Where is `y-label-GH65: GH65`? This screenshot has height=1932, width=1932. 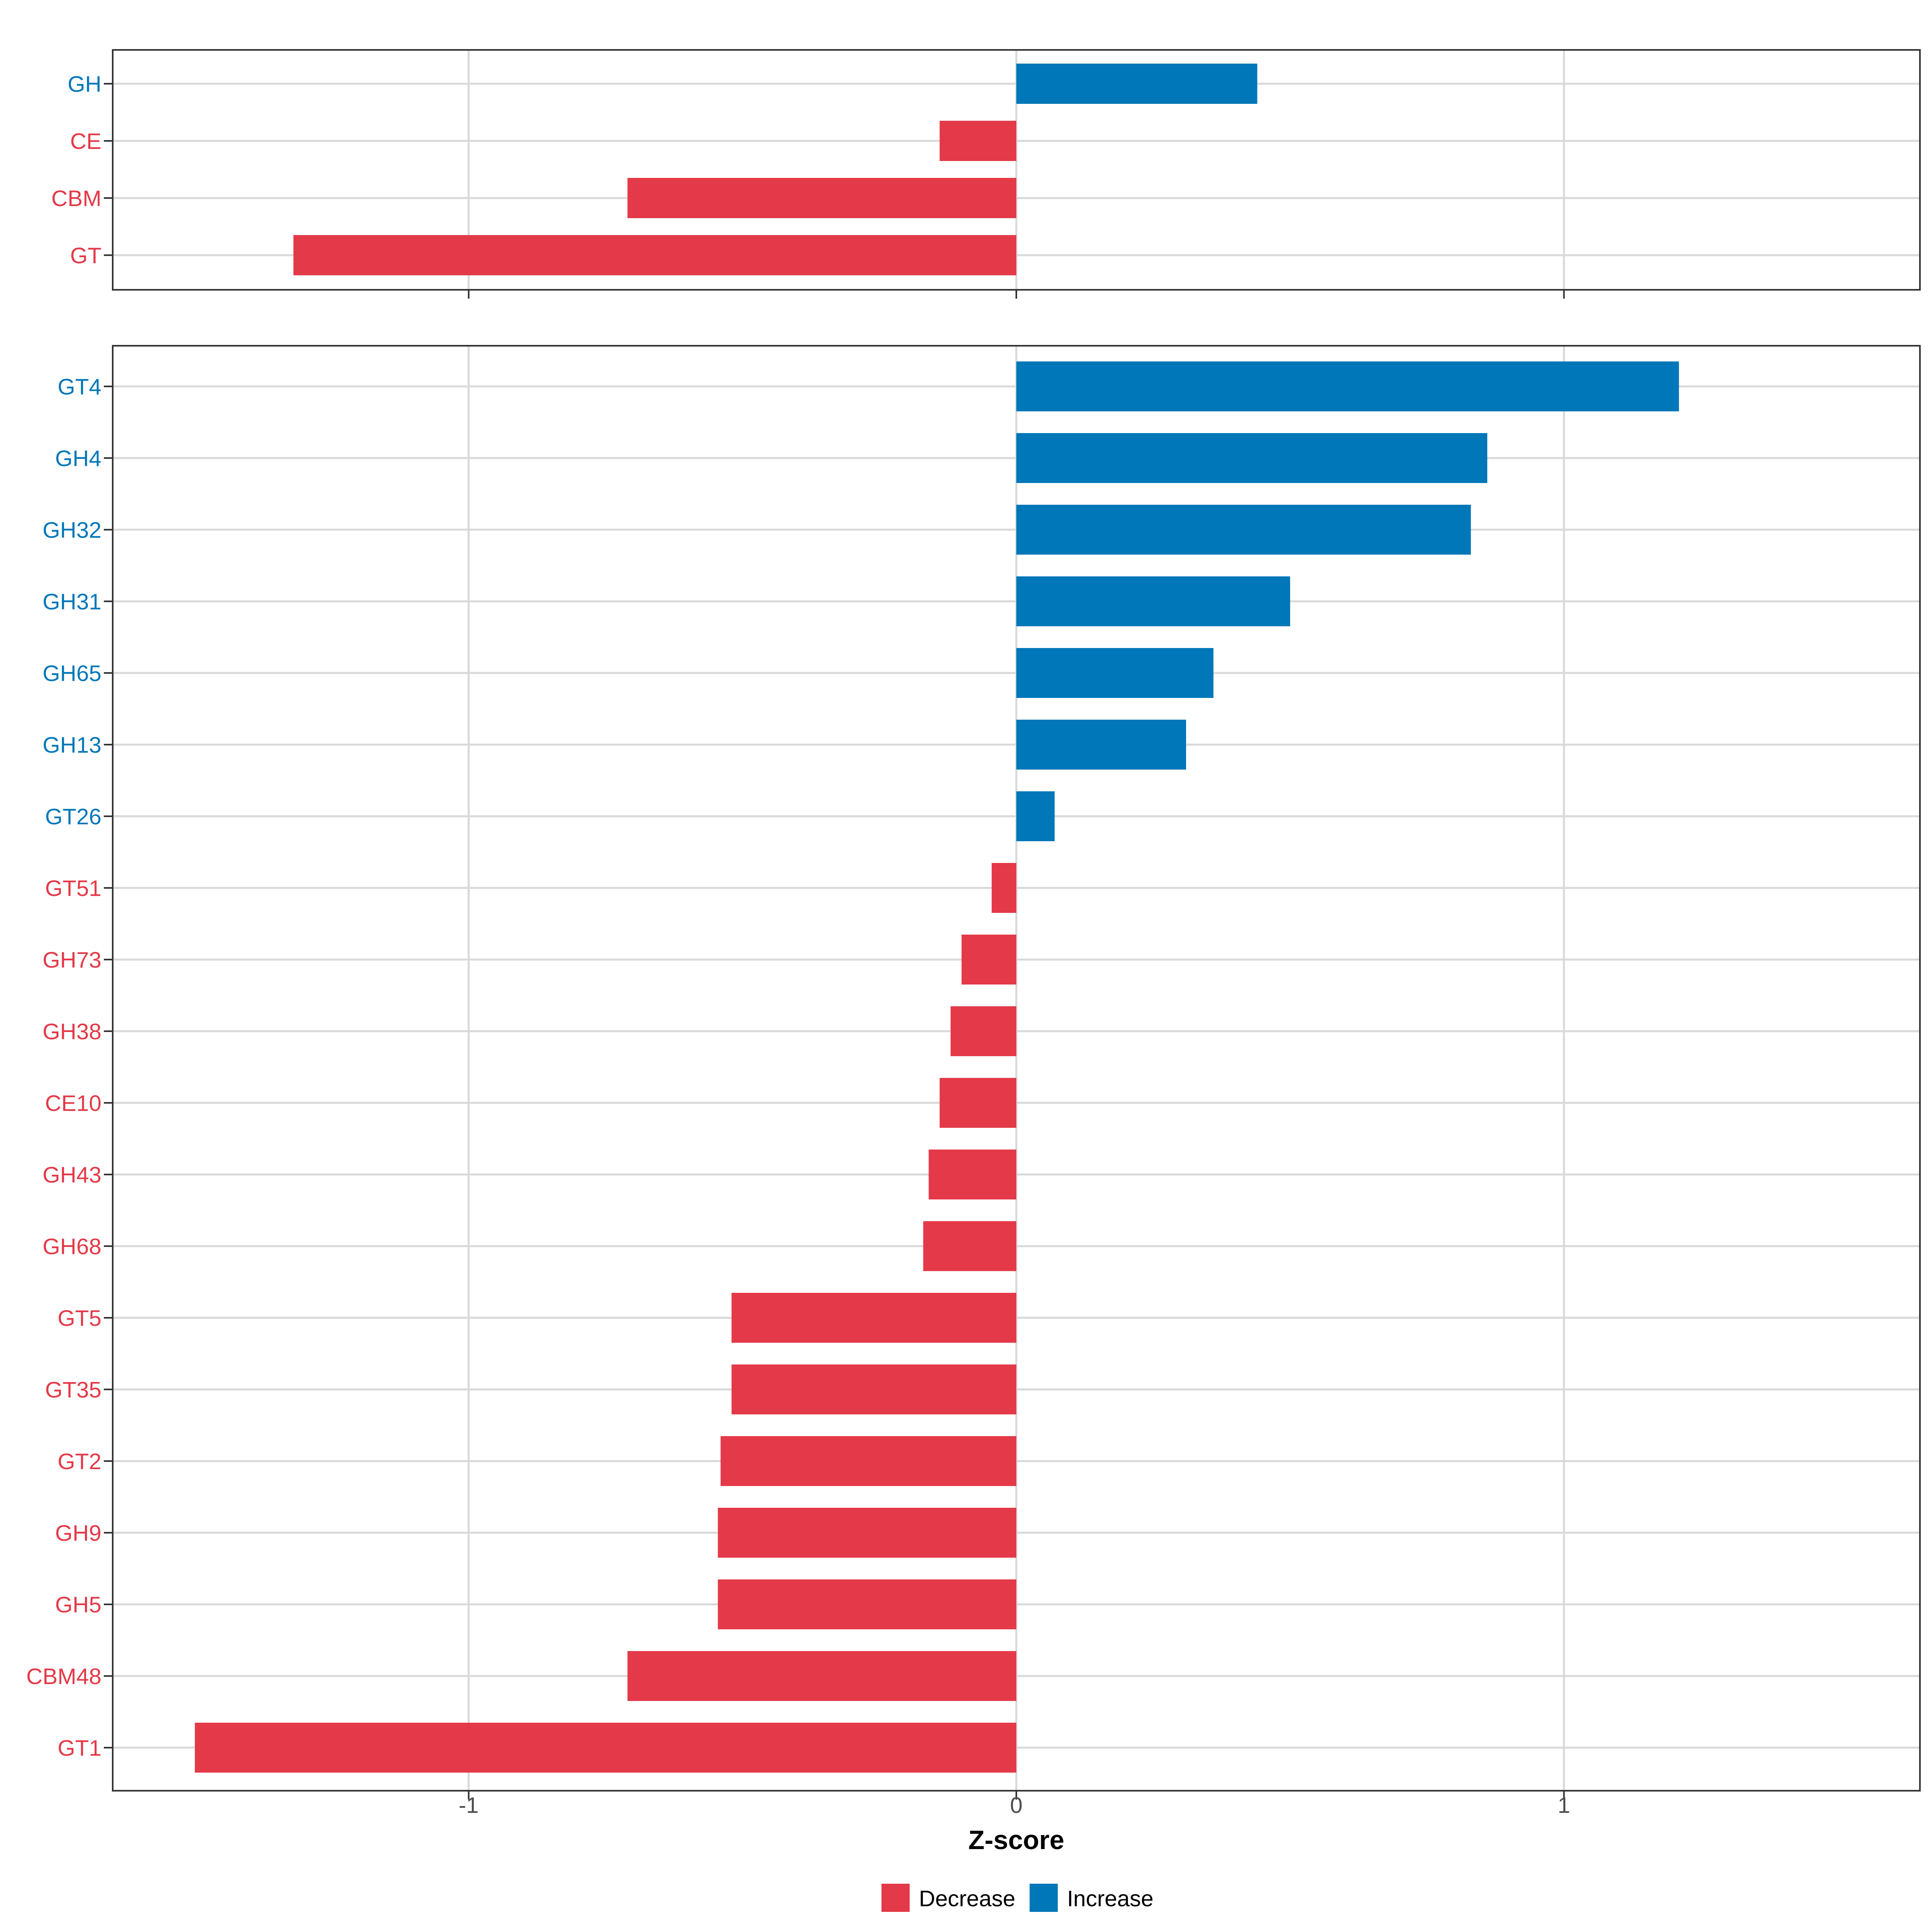
y-label-GH65: GH65 is located at coordinates (72, 673).